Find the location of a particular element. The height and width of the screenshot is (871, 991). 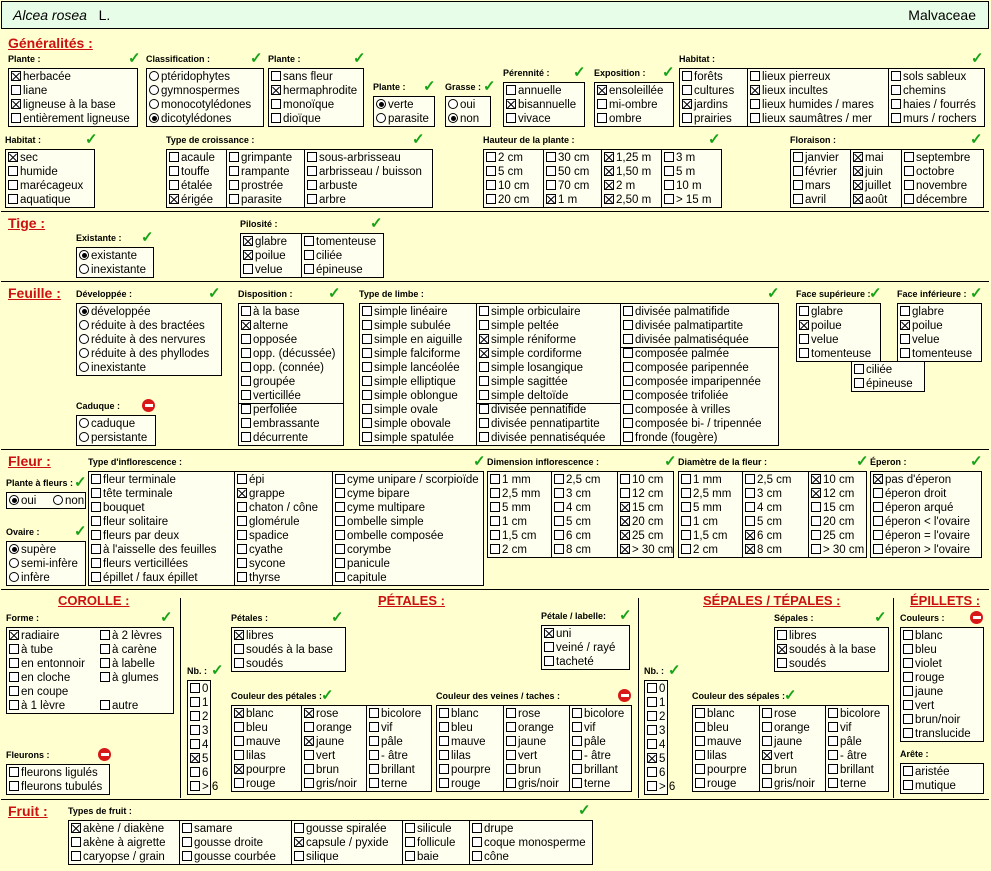

option-coulsep: mauve is located at coordinates (717, 742).